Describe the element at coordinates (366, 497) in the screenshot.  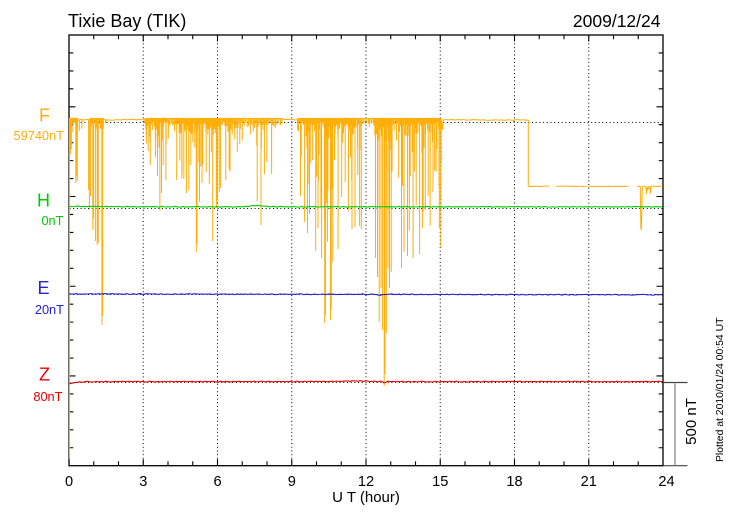
I see `svg-text: U T (hour)` at that location.